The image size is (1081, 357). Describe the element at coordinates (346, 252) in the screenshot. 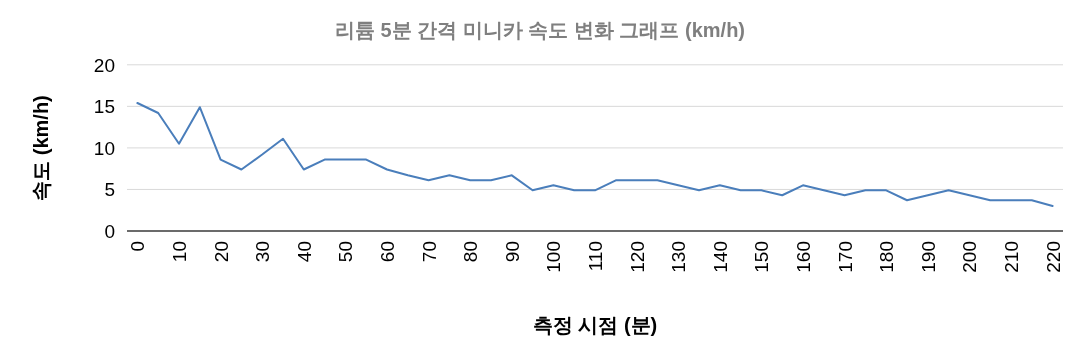

I see `x-tick-label: 50` at that location.